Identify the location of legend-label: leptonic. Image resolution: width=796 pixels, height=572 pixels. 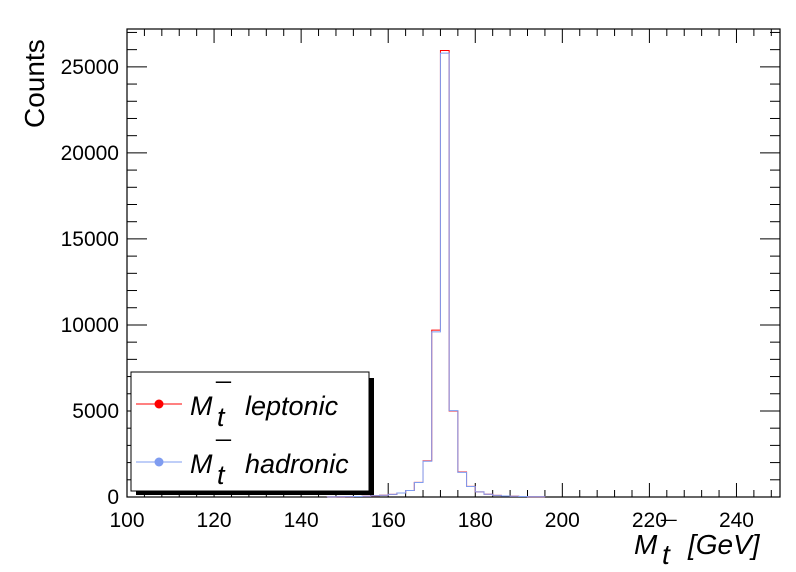
(292, 406).